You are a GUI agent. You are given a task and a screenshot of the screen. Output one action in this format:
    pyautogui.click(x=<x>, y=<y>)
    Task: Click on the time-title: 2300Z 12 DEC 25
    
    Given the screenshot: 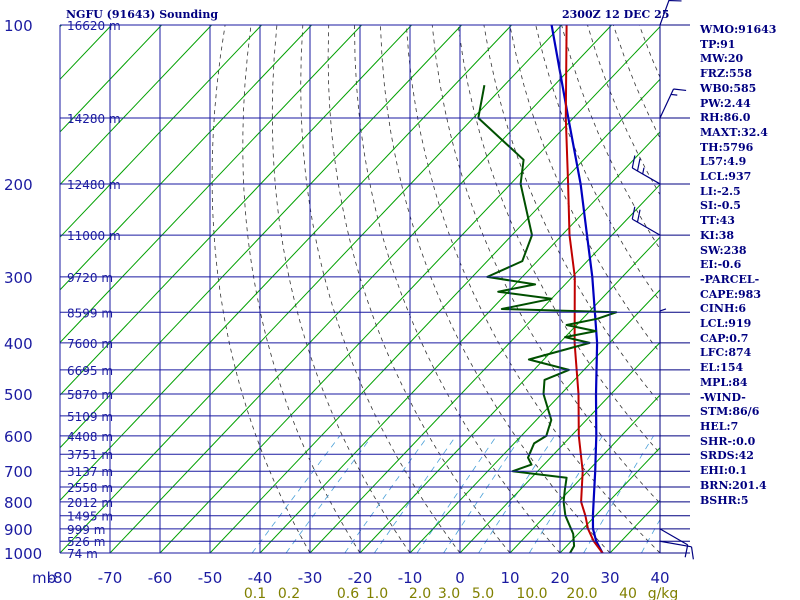 What is the action you would take?
    pyautogui.click(x=616, y=14)
    